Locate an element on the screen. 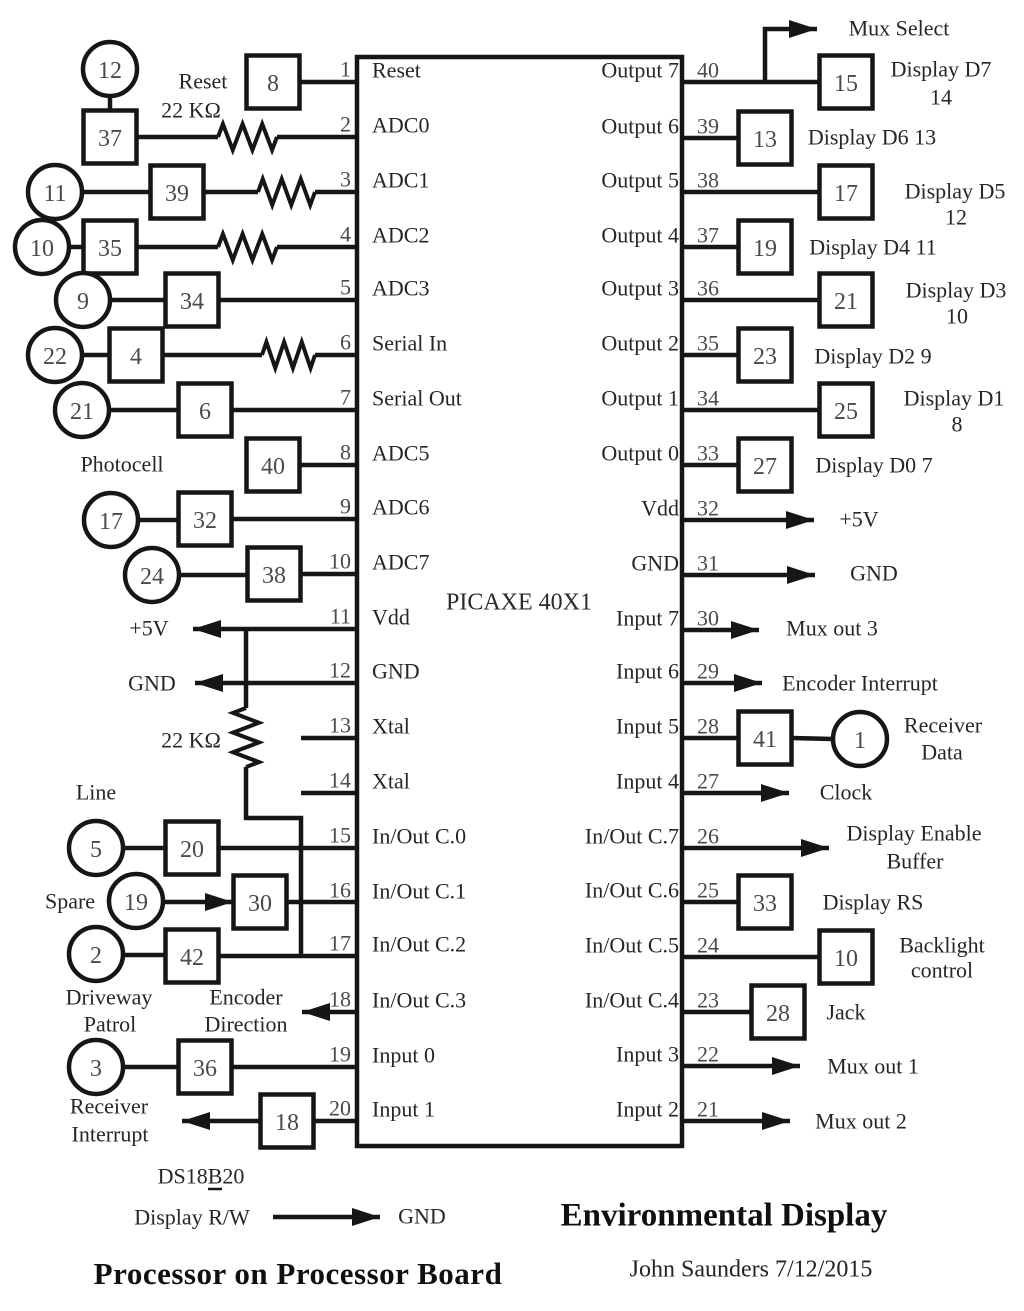  pin-right-22-label: Input 3 is located at coordinates (647, 1054).